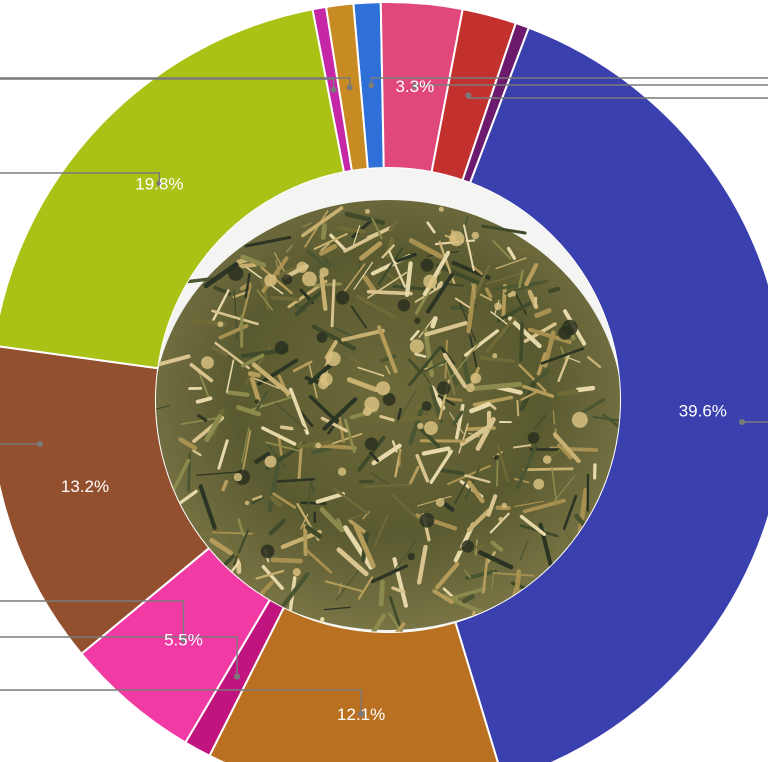 The height and width of the screenshot is (762, 768). What do you see at coordinates (85, 486) in the screenshot?
I see `slice-label-8: 13.2%` at bounding box center [85, 486].